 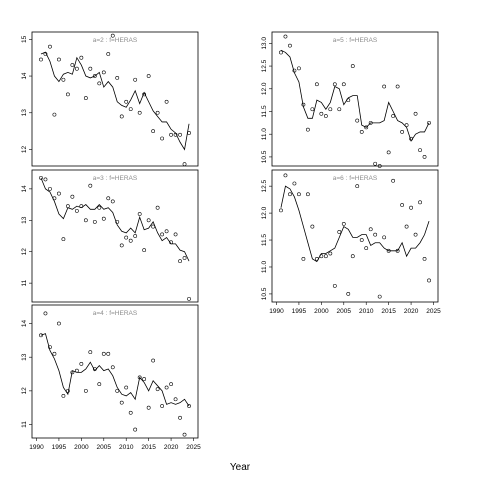 I want to click on x-tick-label: 2010, so click(x=366, y=311).